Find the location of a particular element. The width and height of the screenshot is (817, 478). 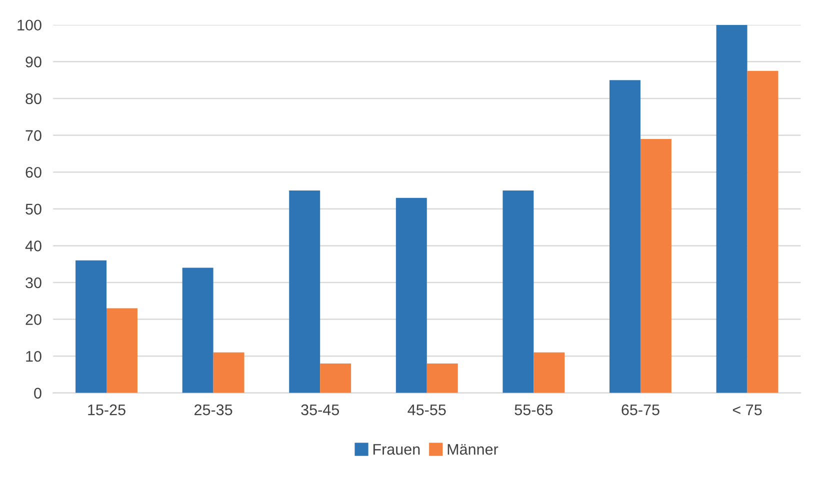

y-tick-label: 80 is located at coordinates (34, 98).